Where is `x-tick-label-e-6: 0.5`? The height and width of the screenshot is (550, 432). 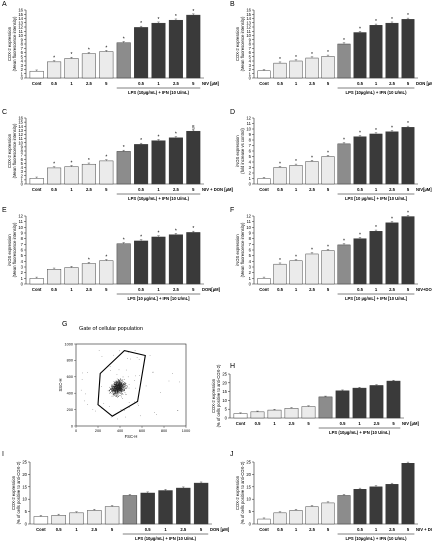
x-tick-label-e-6: 0.5 is located at coordinates (141, 289).